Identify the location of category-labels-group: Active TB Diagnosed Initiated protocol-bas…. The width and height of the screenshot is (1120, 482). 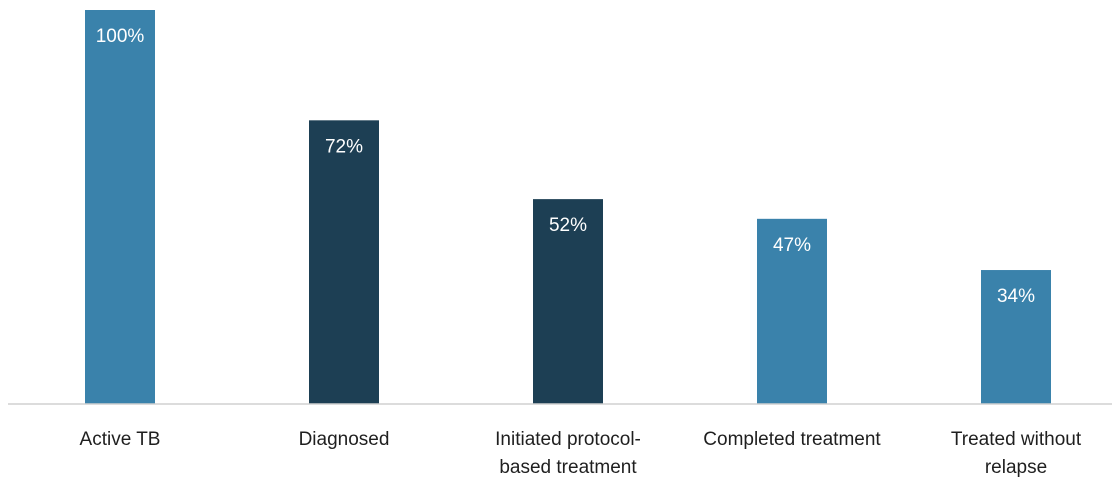
(581, 453).